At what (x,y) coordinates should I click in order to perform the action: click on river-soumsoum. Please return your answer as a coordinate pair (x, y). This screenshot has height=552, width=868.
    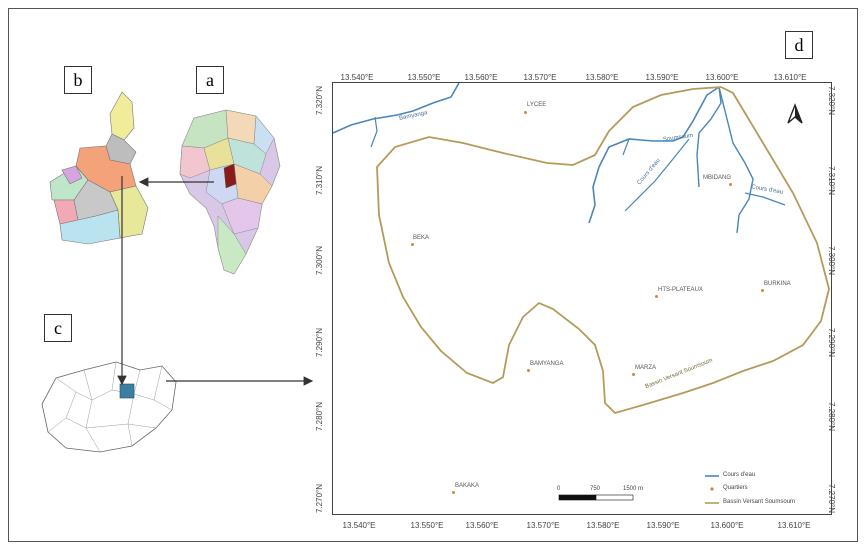
    Looking at the image, I should click on (654, 155).